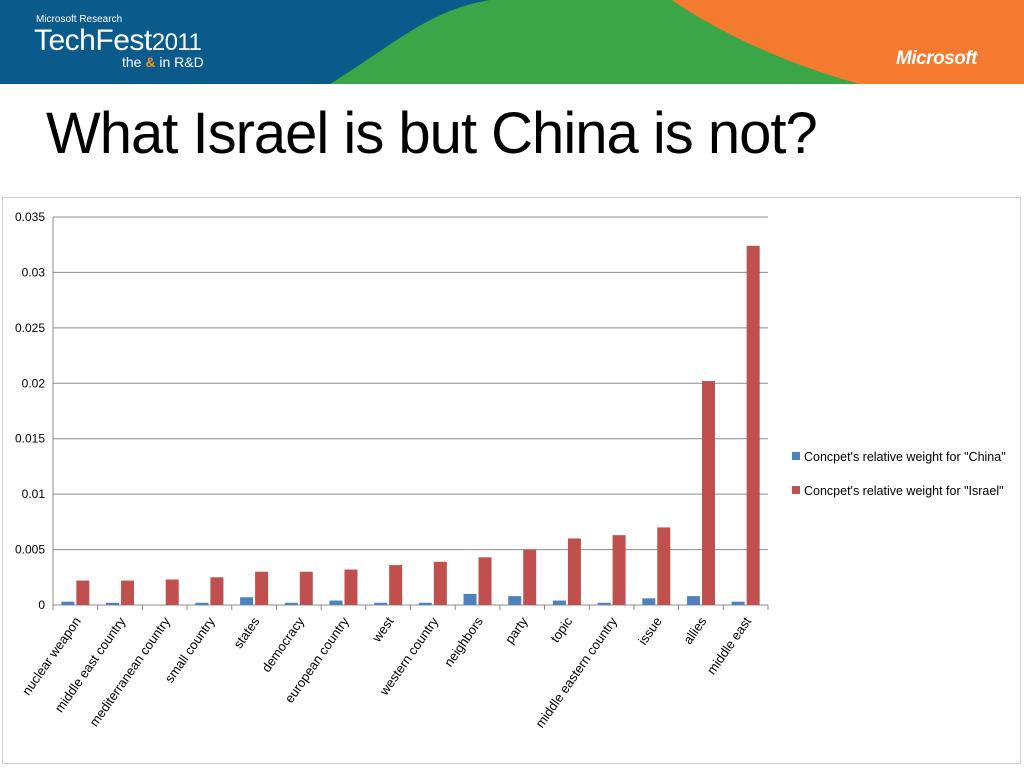 The height and width of the screenshot is (768, 1024). I want to click on category-label: party, so click(516, 630).